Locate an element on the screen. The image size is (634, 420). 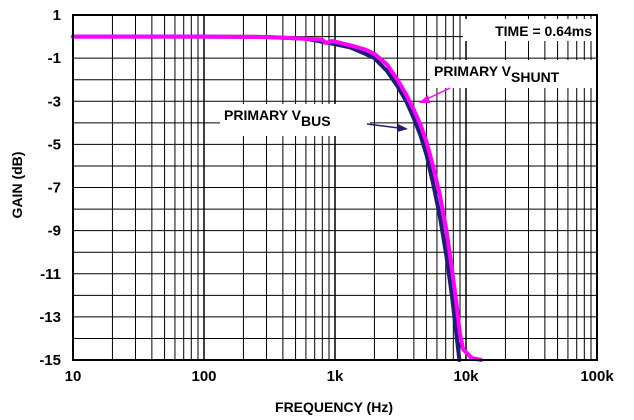
y-axis-label: GAIN (dB) is located at coordinates (17, 185).